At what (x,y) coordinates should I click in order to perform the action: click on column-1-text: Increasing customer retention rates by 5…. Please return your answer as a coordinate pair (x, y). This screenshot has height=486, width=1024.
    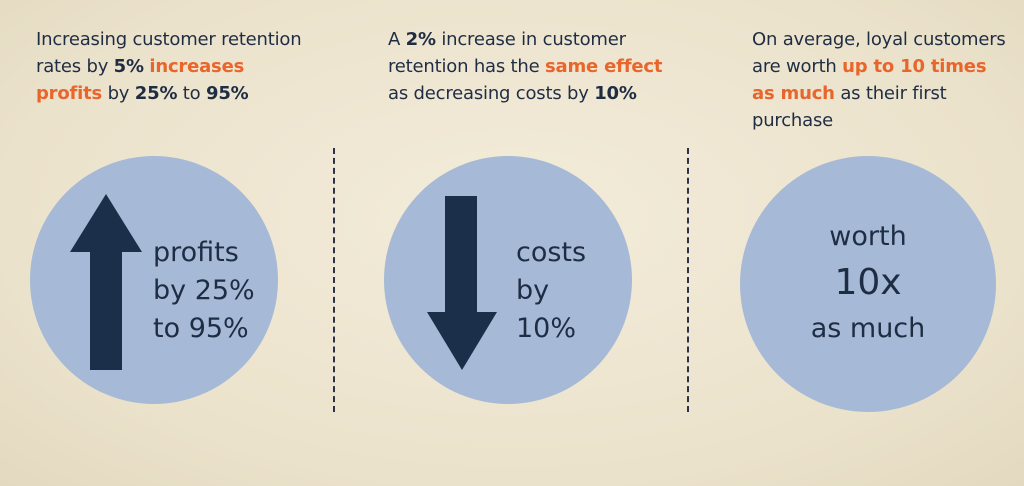
    Looking at the image, I should click on (176, 66).